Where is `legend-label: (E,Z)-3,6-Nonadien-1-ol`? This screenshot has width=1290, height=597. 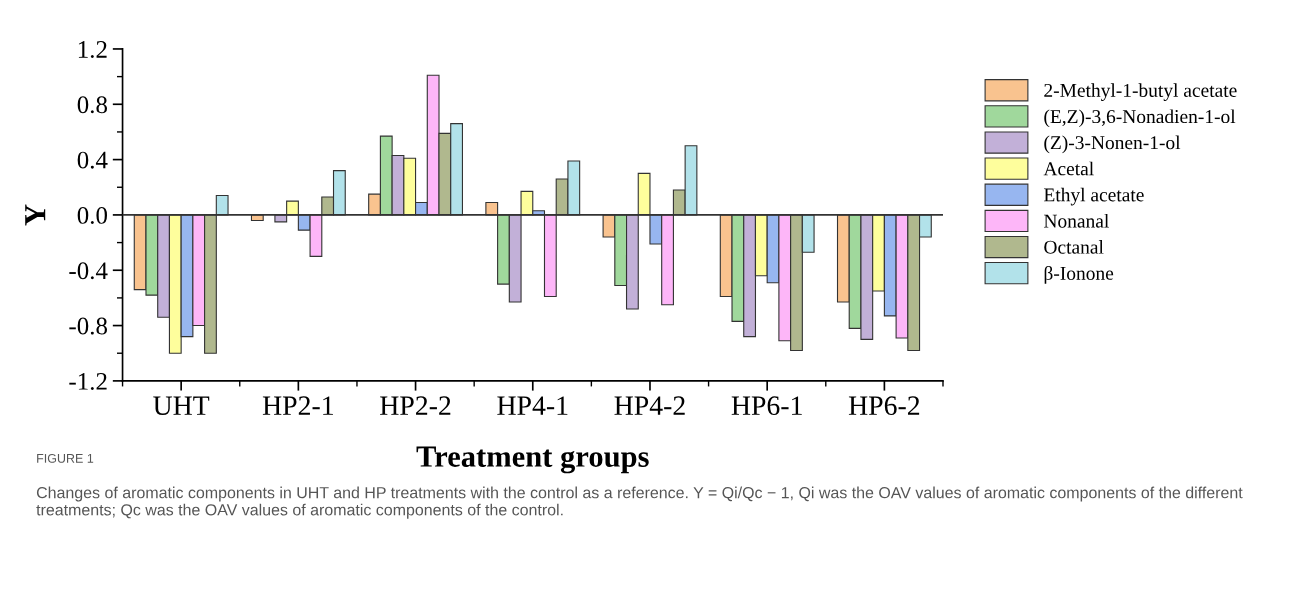
legend-label: (E,Z)-3,6-Nonadien-1-ol is located at coordinates (1140, 118).